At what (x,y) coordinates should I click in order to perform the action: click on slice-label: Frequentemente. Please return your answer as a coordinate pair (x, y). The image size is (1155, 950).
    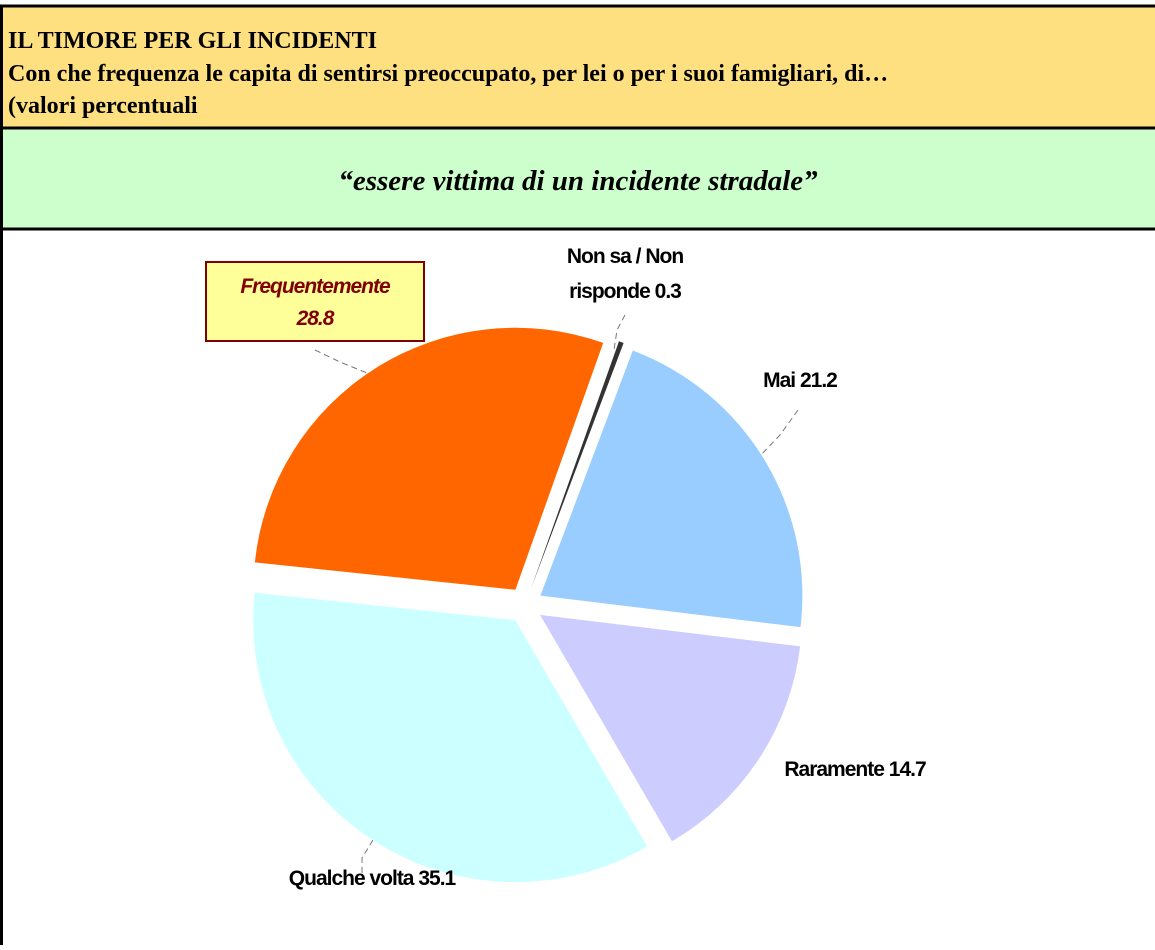
    Looking at the image, I should click on (315, 286).